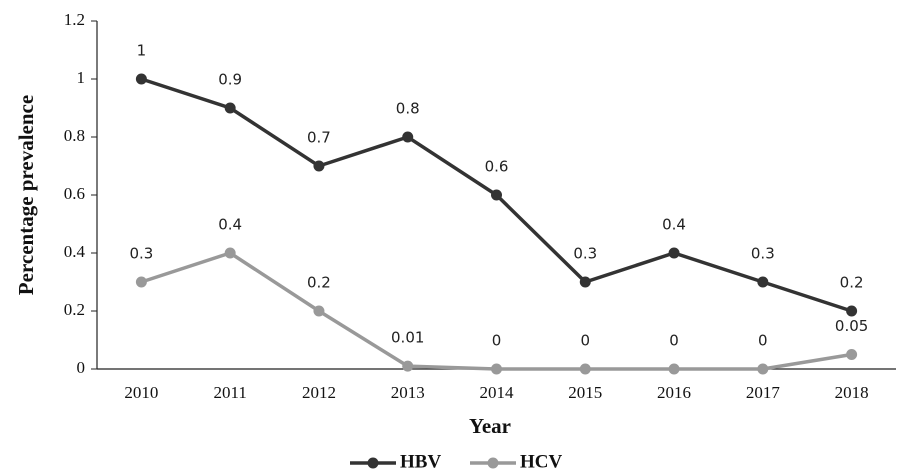  What do you see at coordinates (420, 461) in the screenshot?
I see `legend-label: HBV` at bounding box center [420, 461].